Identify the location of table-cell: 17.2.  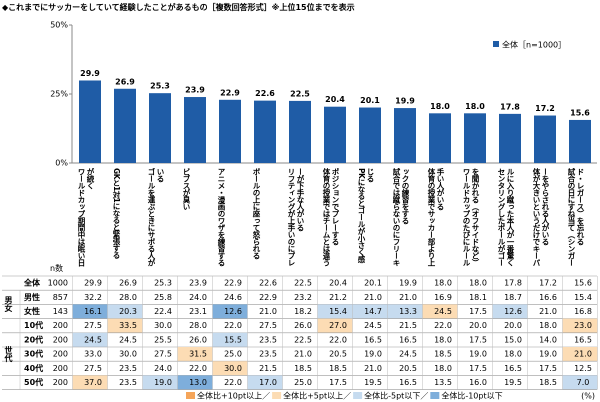
(548, 283).